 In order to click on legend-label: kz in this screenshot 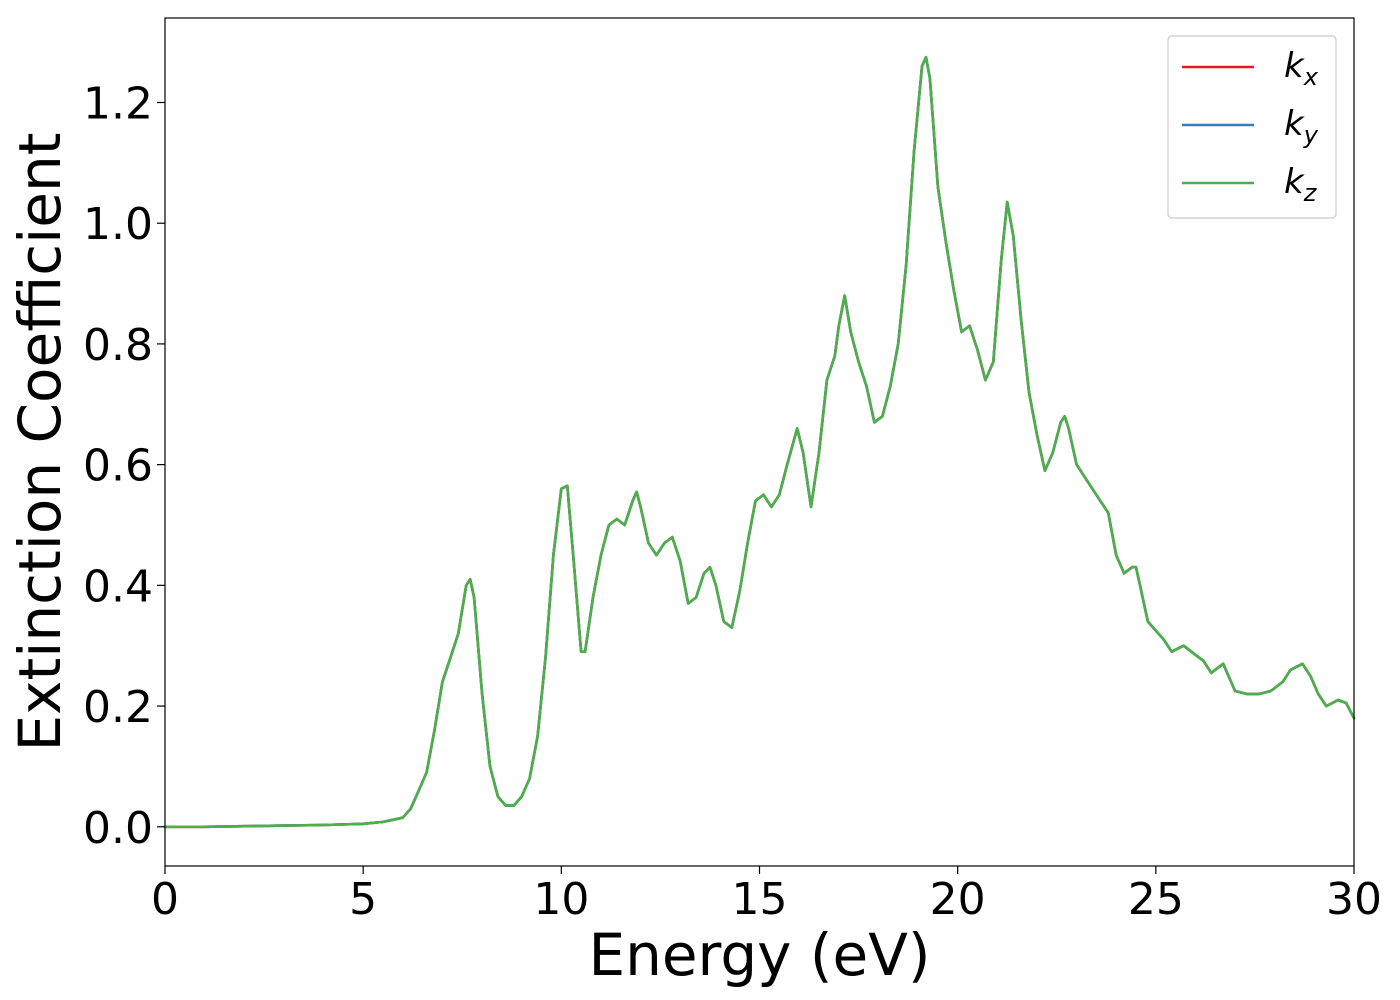, I will do `click(1301, 184)`.